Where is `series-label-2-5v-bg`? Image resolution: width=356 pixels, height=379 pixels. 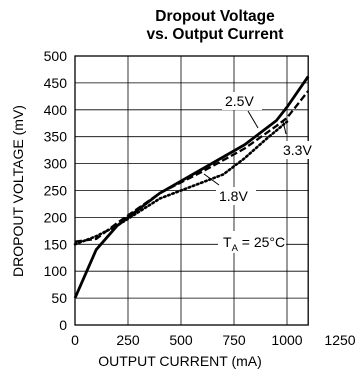
series-label-2-5v-bg is located at coordinates (242, 101).